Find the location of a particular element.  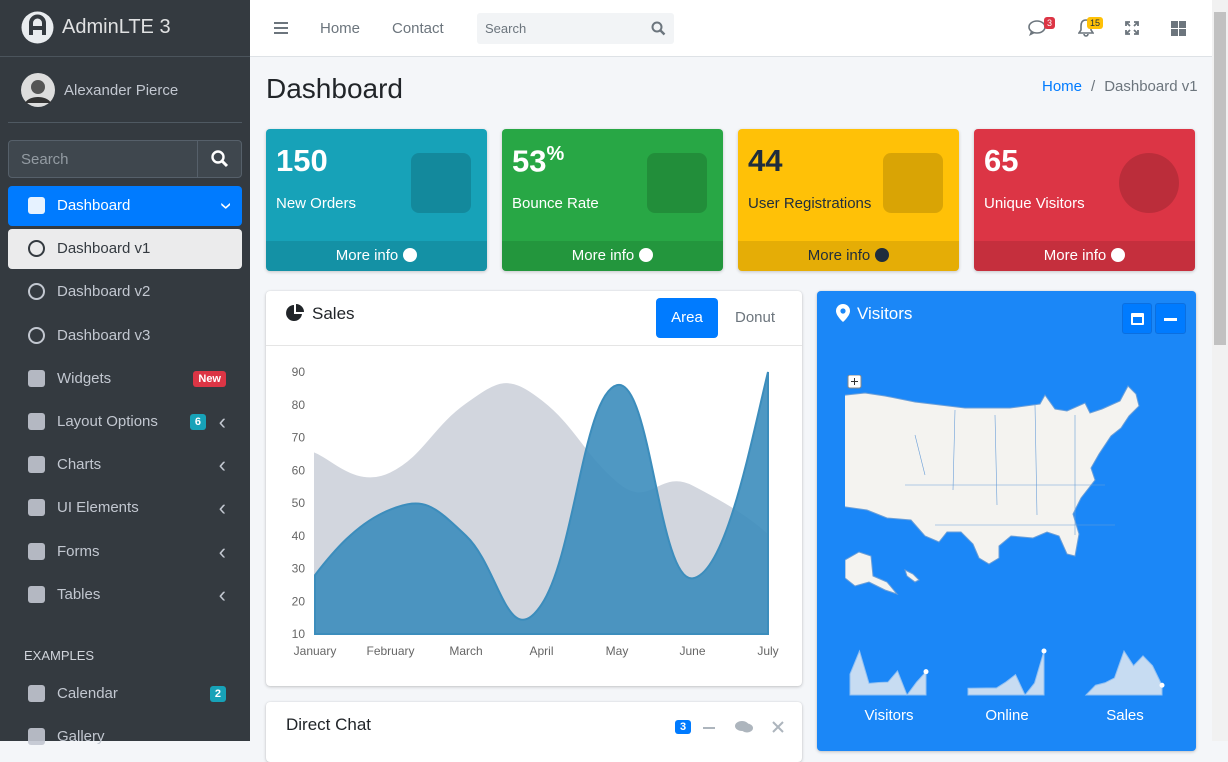

search-icon is located at coordinates (658, 28).